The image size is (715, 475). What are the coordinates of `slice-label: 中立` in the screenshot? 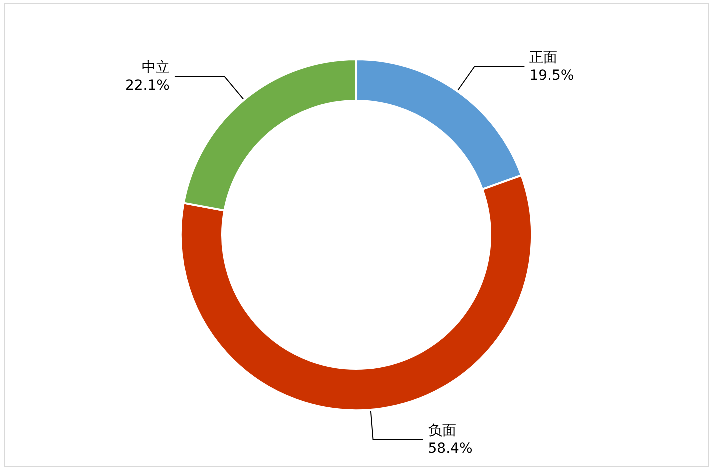 It's located at (156, 68).